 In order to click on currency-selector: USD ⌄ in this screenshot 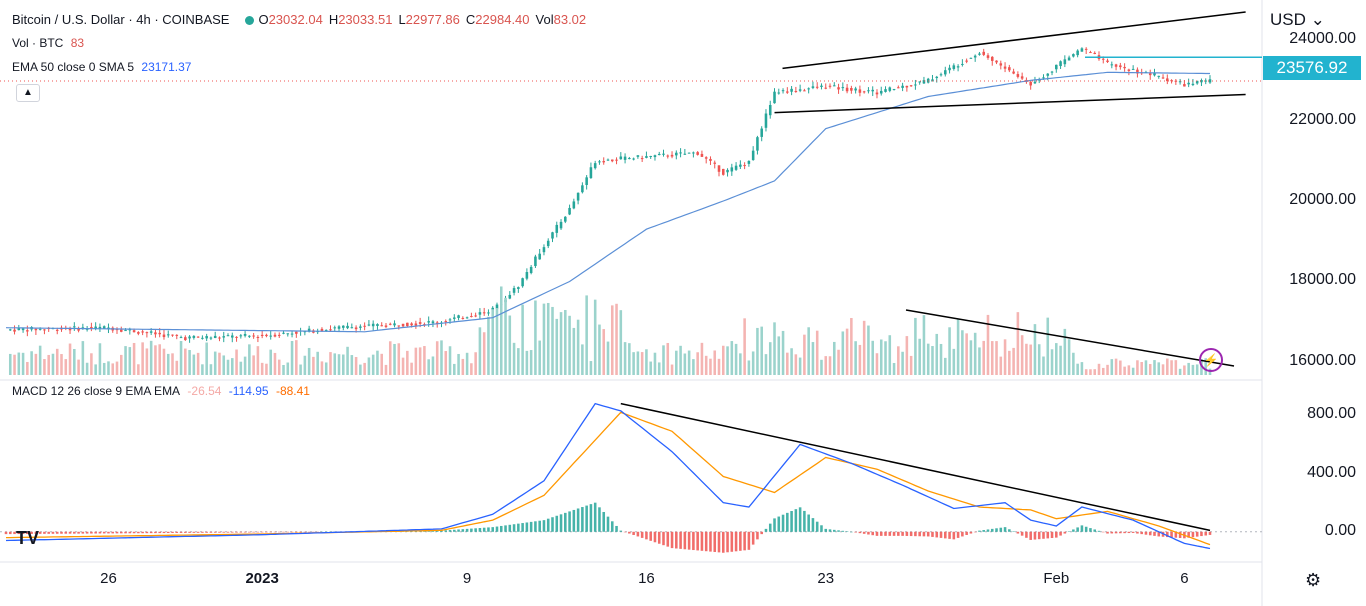, I will do `click(1297, 19)`.